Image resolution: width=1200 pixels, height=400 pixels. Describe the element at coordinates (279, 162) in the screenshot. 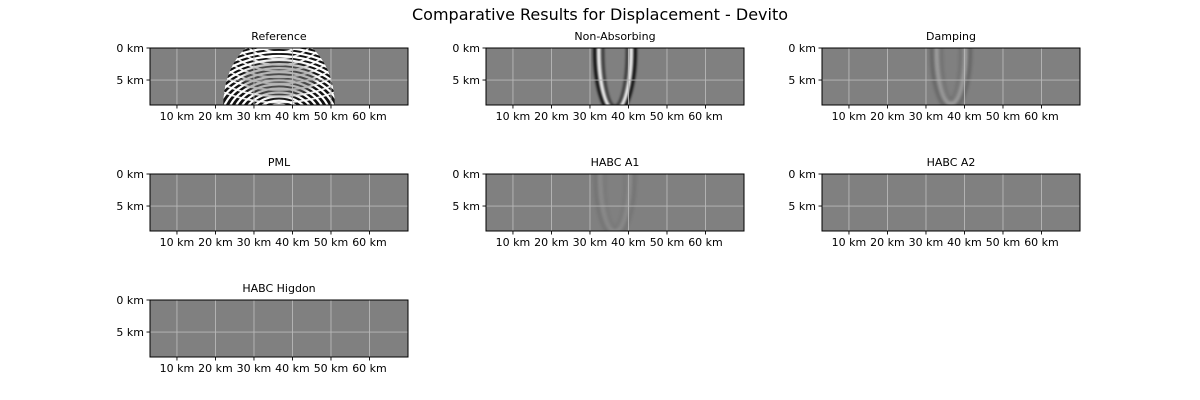

I see `panel-title: PML` at that location.